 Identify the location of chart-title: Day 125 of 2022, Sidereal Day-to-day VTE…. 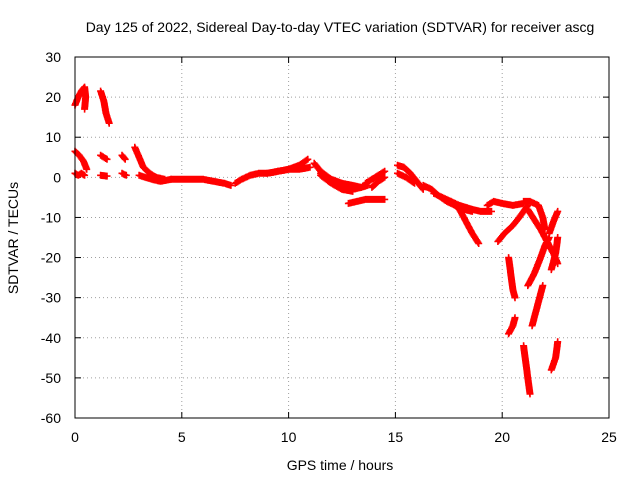
(340, 27).